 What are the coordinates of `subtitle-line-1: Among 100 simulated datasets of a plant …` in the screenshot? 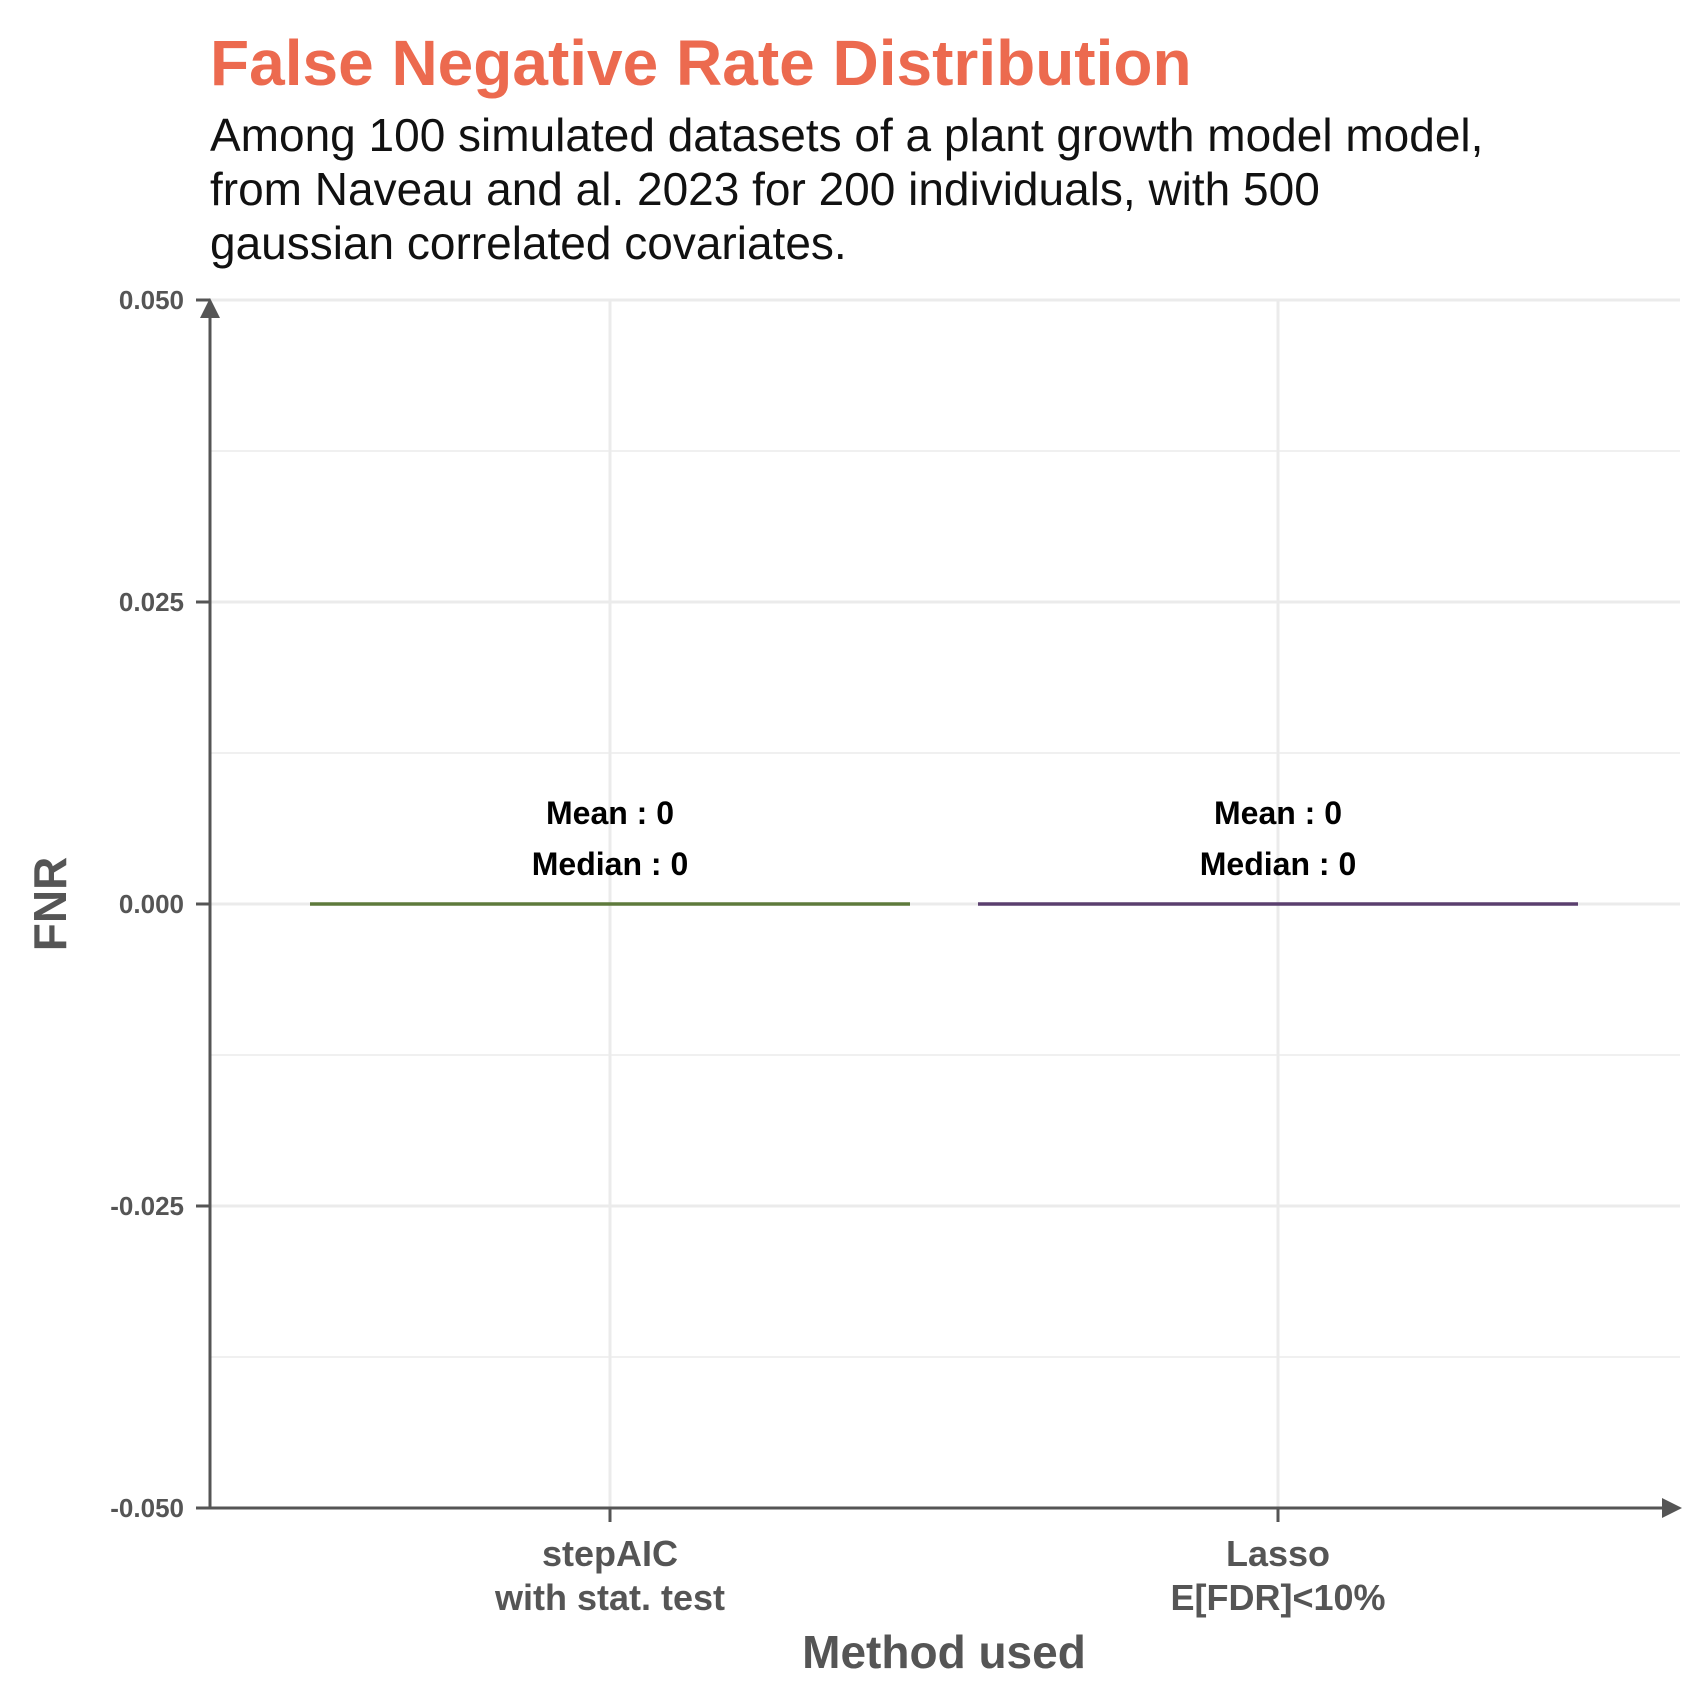 It's located at (847, 135).